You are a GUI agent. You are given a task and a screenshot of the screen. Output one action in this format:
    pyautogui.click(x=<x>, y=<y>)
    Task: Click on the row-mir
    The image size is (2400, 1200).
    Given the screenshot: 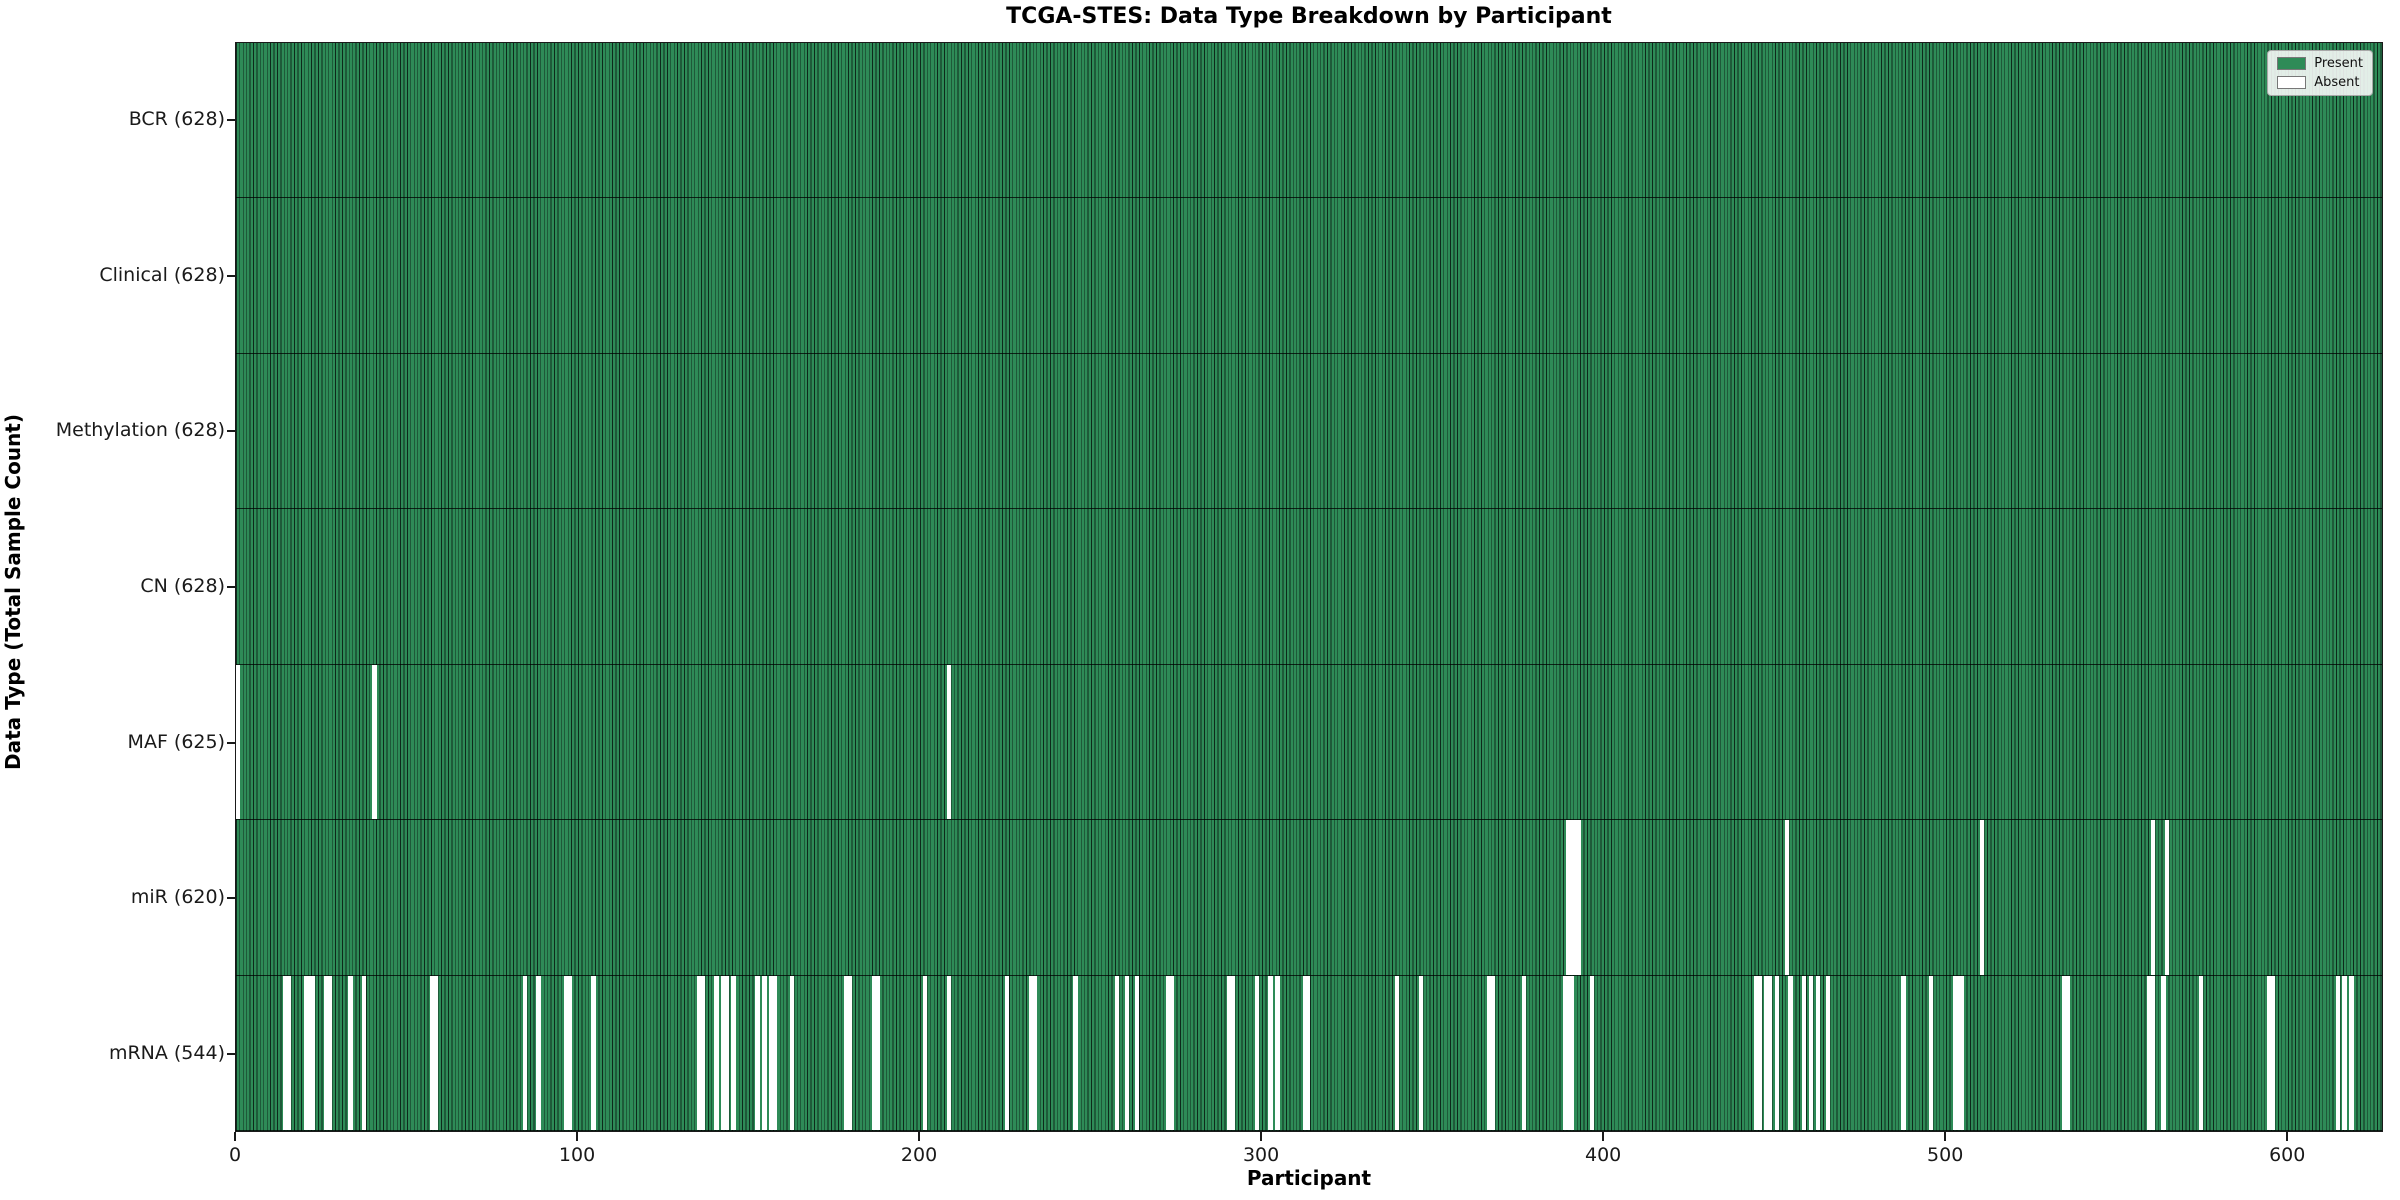 What is the action you would take?
    pyautogui.click(x=1309, y=898)
    